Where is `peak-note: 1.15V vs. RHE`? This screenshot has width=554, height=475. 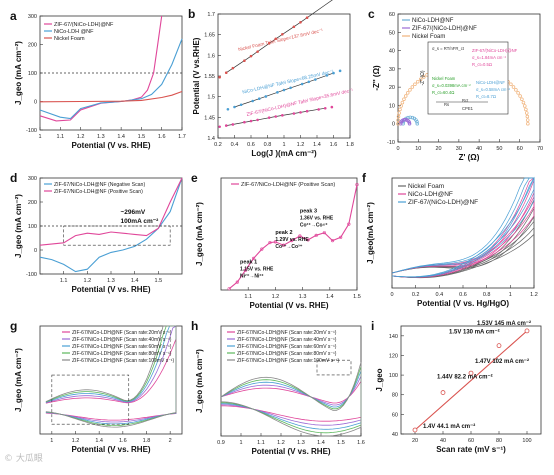
peak-note: 1.15V vs. RHE is located at coordinates (257, 270).